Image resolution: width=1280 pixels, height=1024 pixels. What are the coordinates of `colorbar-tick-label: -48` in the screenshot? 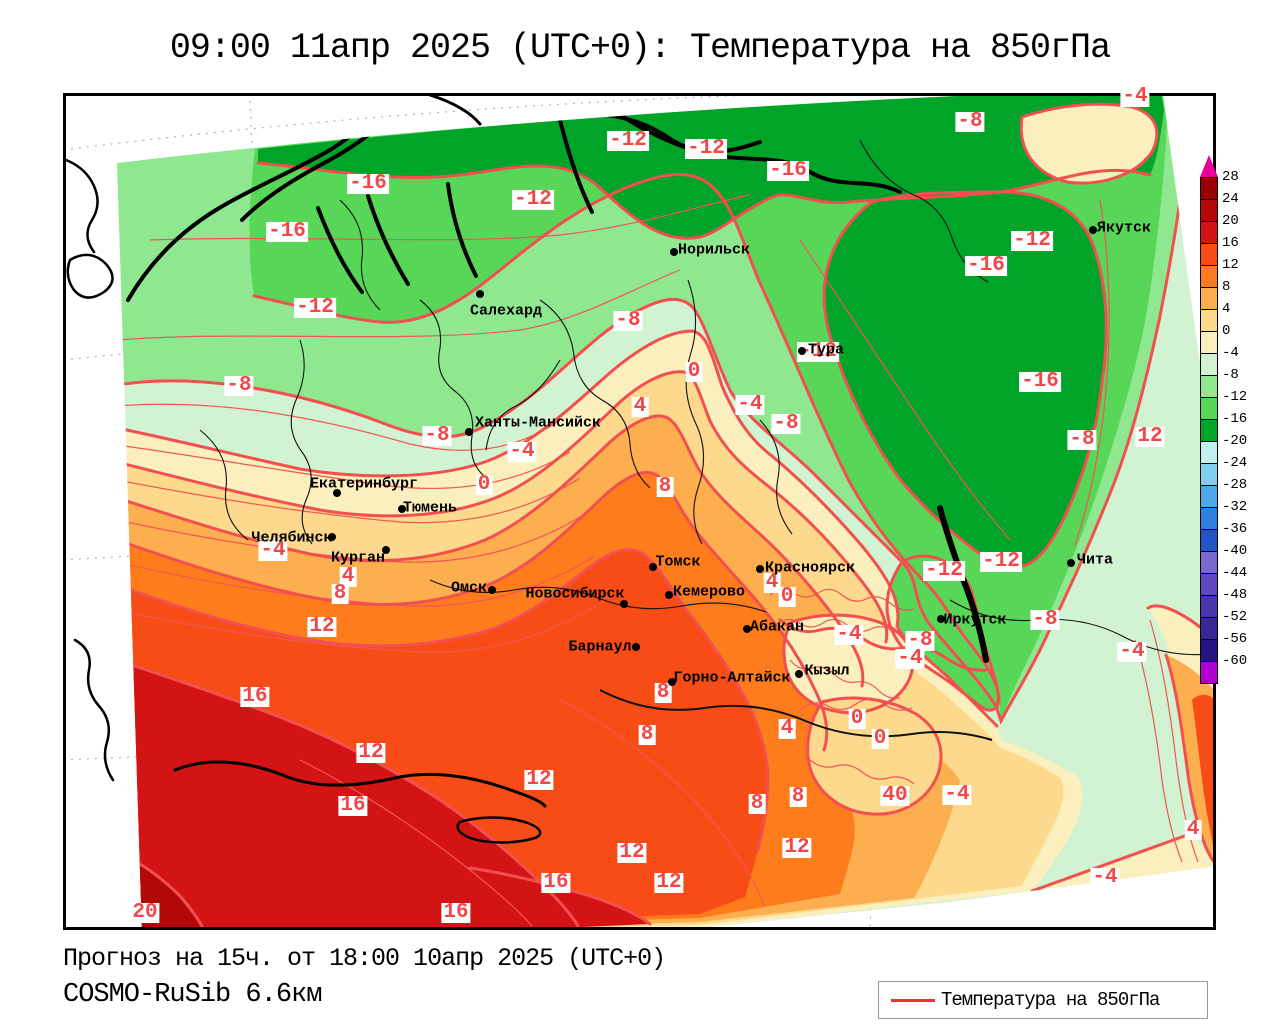 It's located at (1235, 595).